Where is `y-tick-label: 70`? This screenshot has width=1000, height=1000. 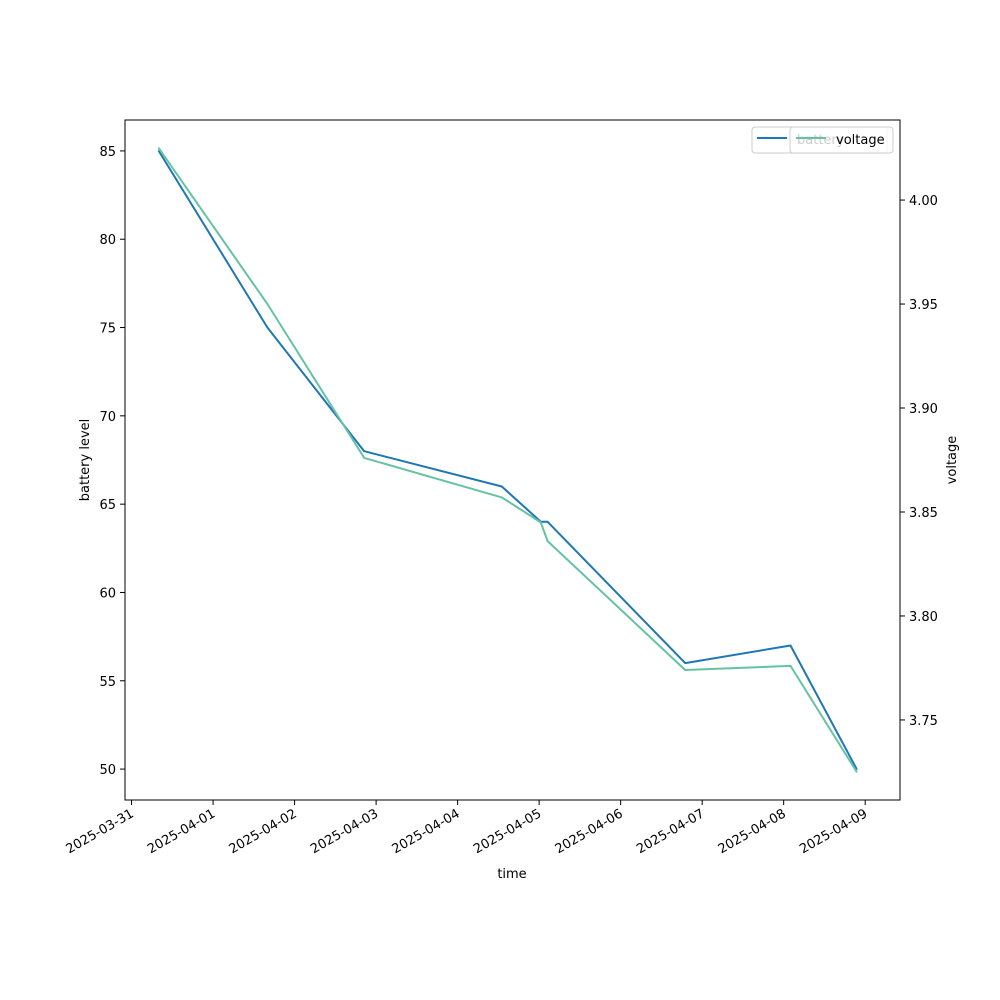 y-tick-label: 70 is located at coordinates (107, 417).